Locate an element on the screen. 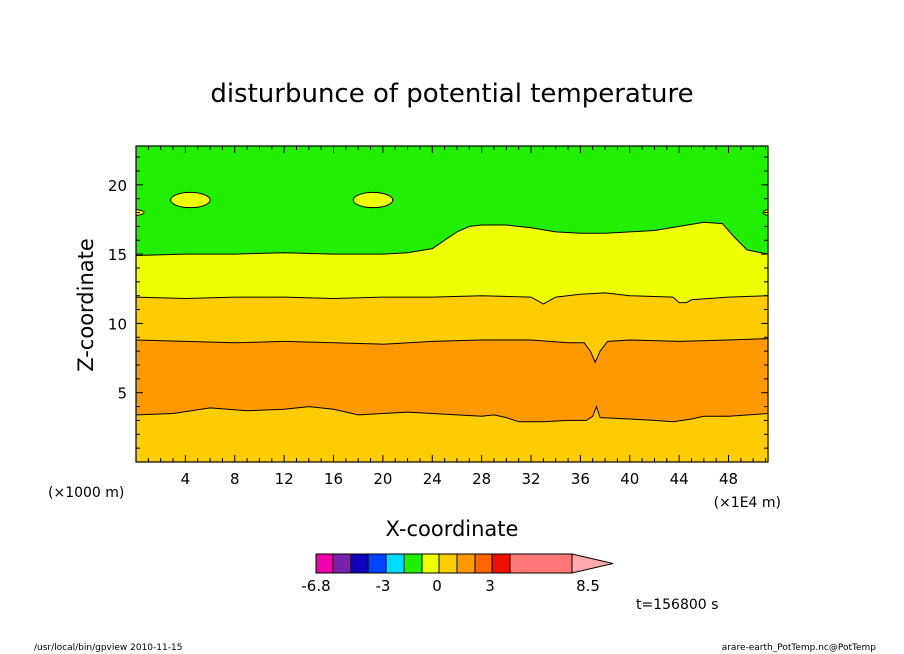 Image resolution: width=904 pixels, height=654 pixels. x-tick-label: 28 is located at coordinates (481, 479).